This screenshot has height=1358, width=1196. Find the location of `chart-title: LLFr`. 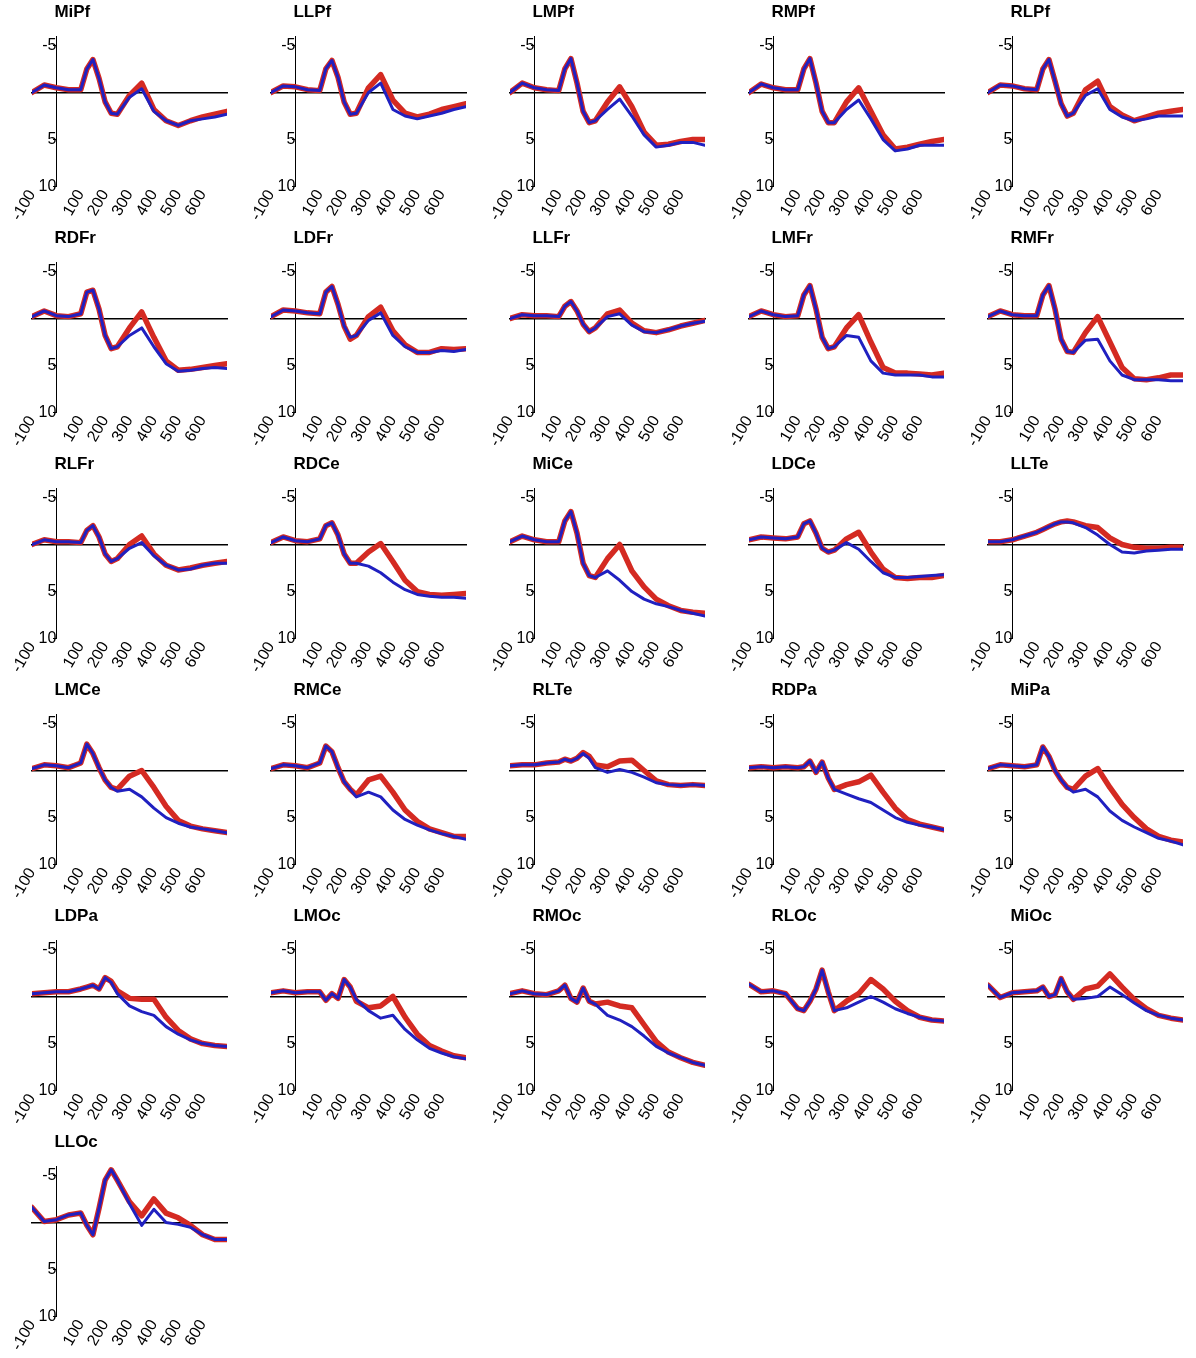

chart-title: LLFr is located at coordinates (551, 238).